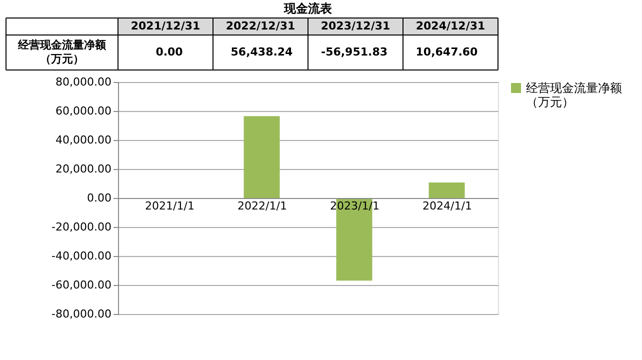  What do you see at coordinates (82, 285) in the screenshot?
I see `y-tick-label: -60,000.00` at bounding box center [82, 285].